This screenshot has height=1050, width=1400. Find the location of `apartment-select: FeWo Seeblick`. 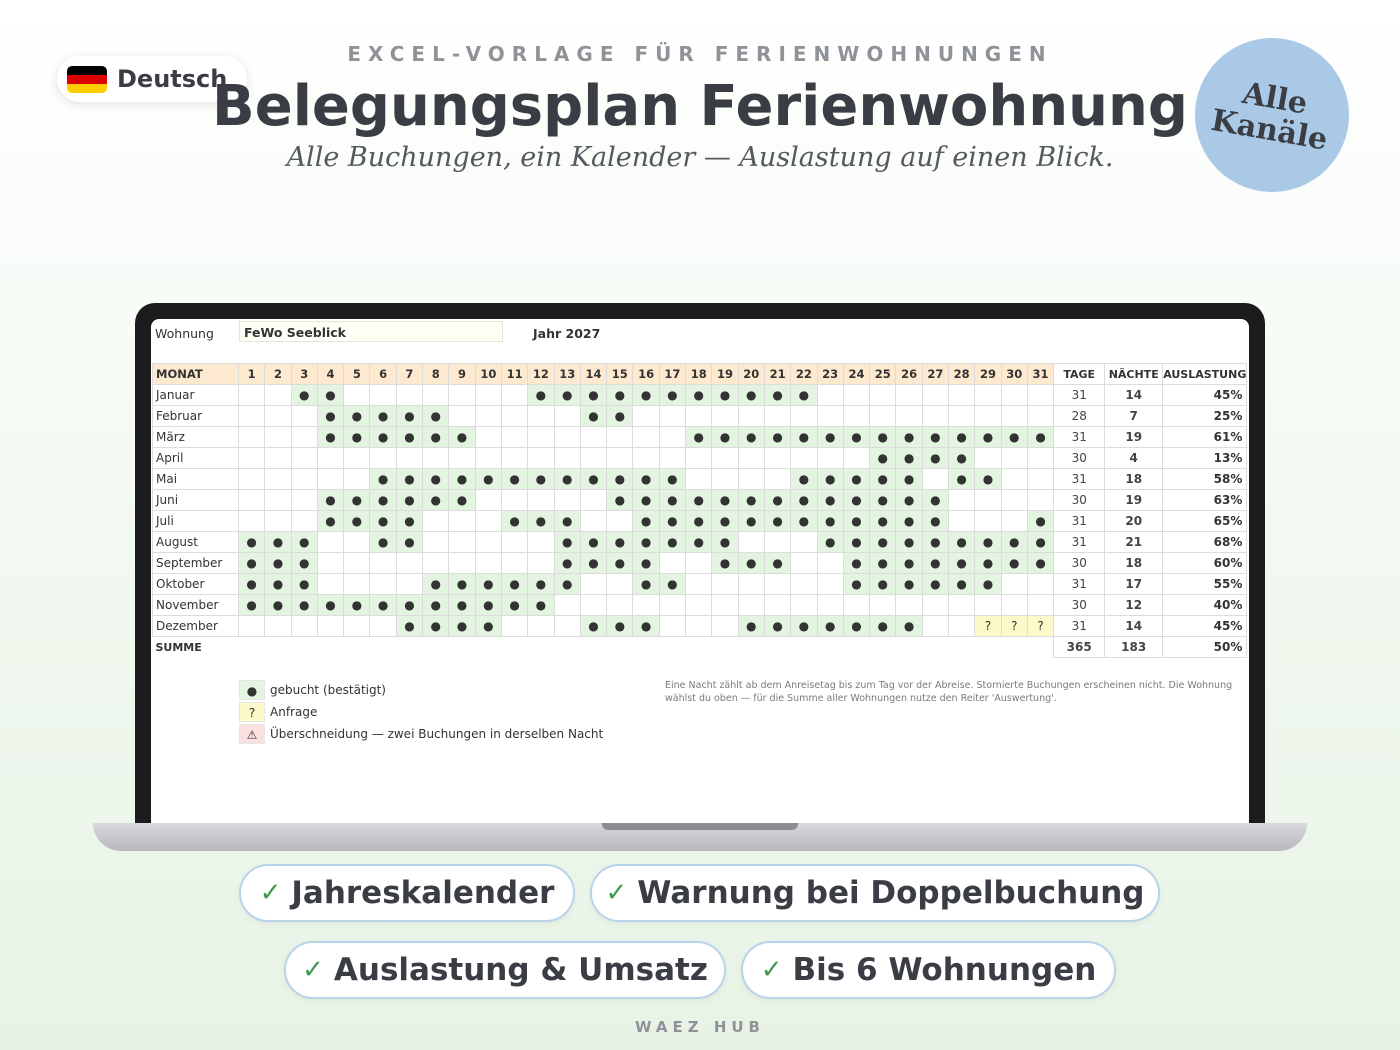

apartment-select: FeWo Seeblick is located at coordinates (371, 331).